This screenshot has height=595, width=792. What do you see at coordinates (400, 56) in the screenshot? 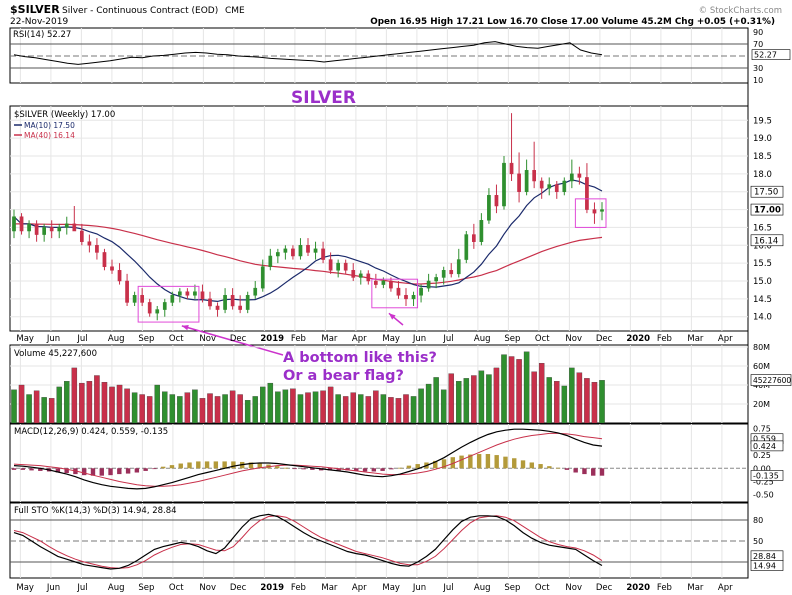
I see `rsi-panel: 907050301052.27` at bounding box center [400, 56].